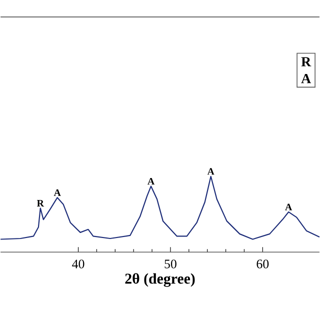  What do you see at coordinates (170, 264) in the screenshot?
I see `x-tick-label: 50` at bounding box center [170, 264].